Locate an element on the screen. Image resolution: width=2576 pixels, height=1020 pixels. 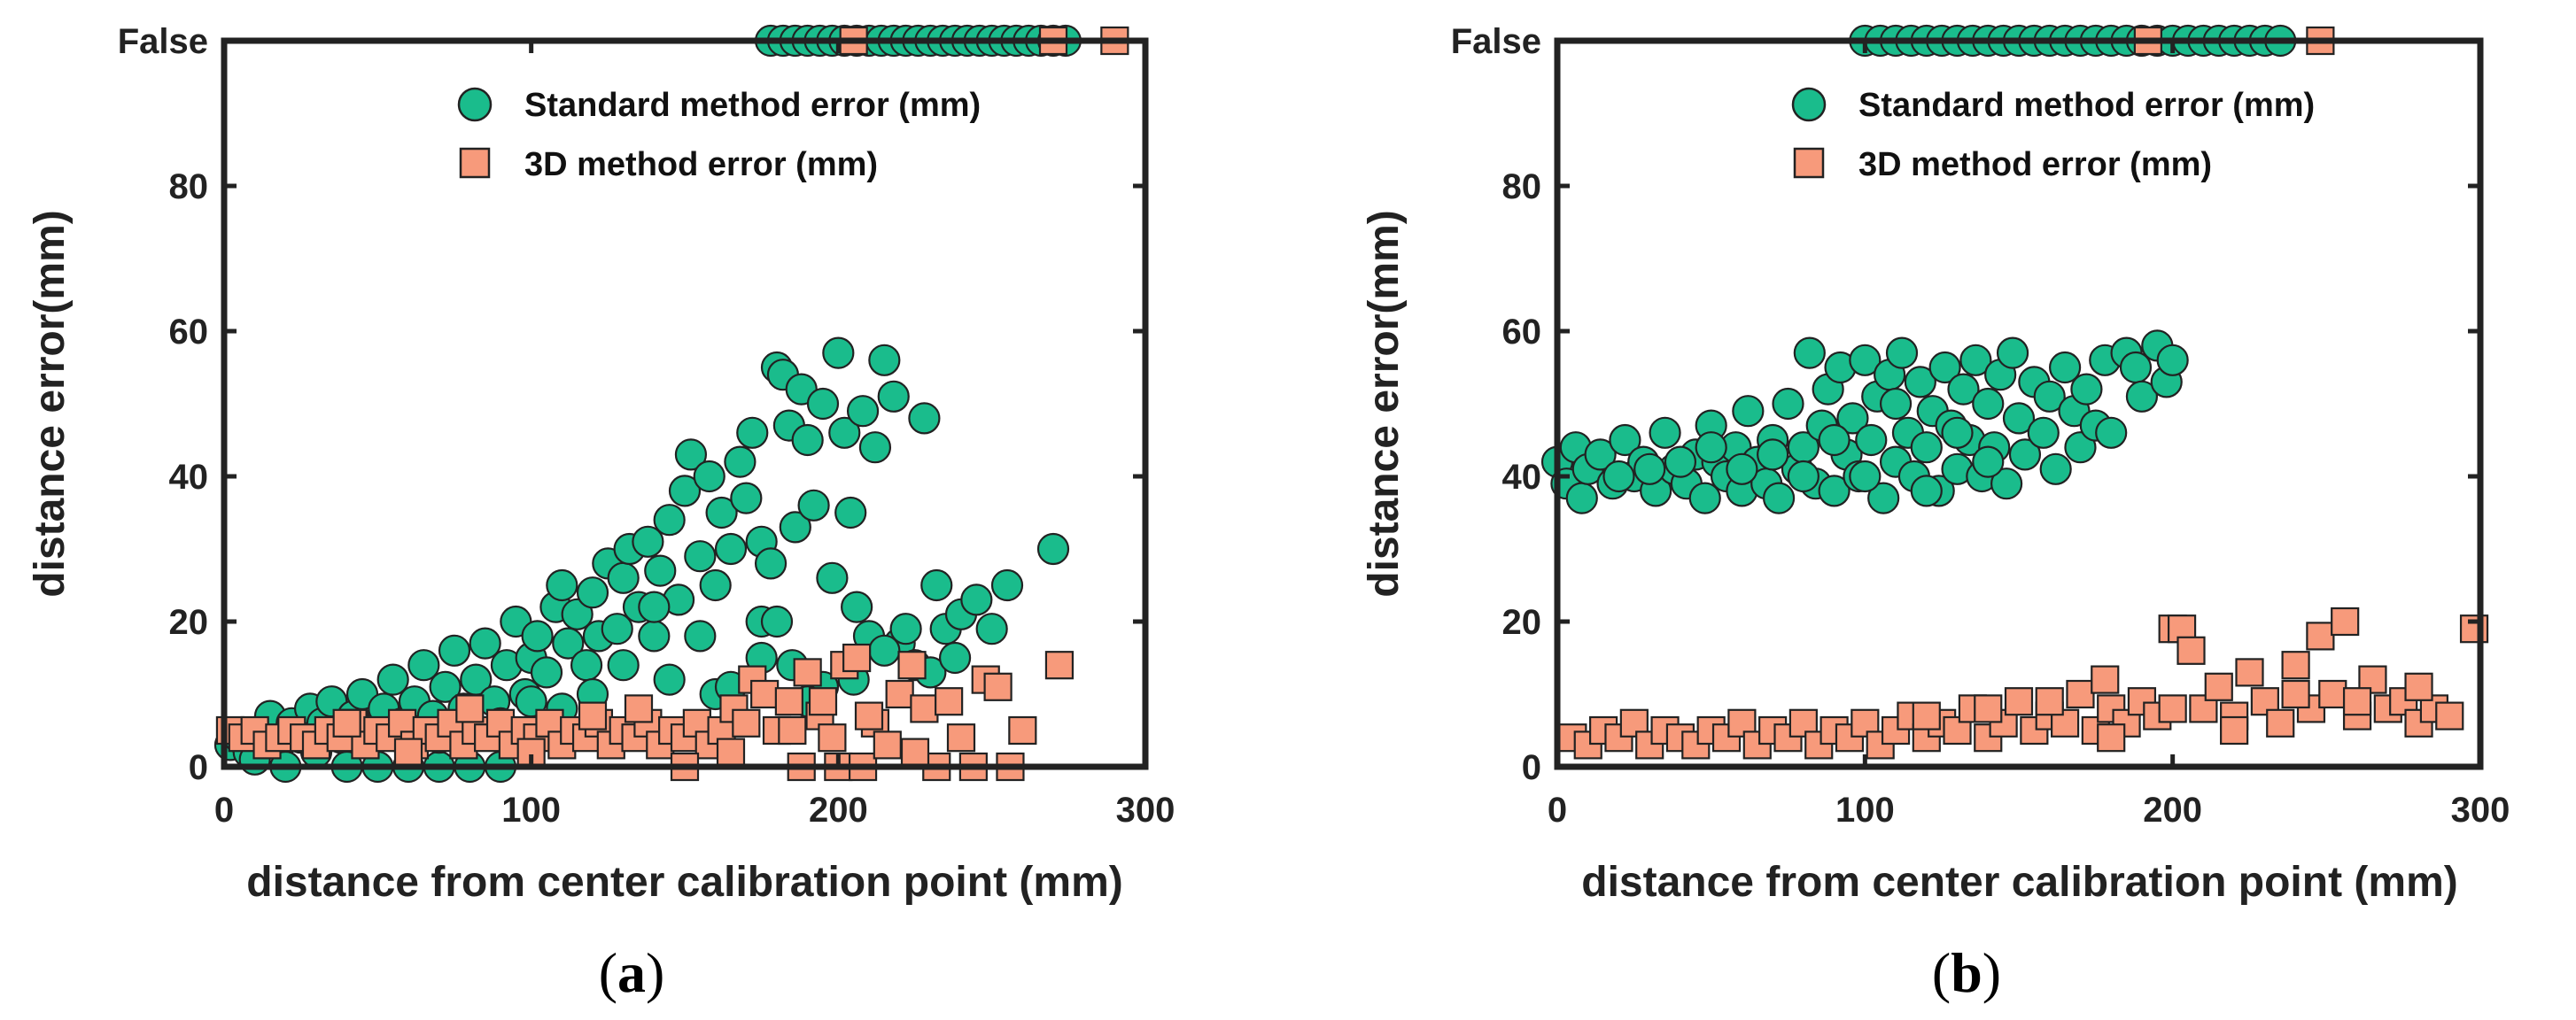
x-tick-label: 100 is located at coordinates (1865, 810).